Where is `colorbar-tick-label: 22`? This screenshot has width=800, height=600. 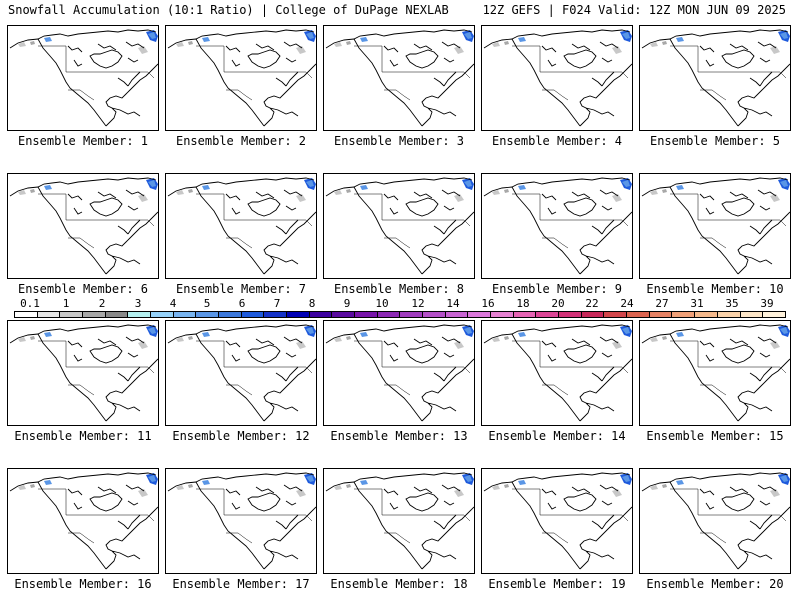
colorbar-tick-label: 22 is located at coordinates (592, 303).